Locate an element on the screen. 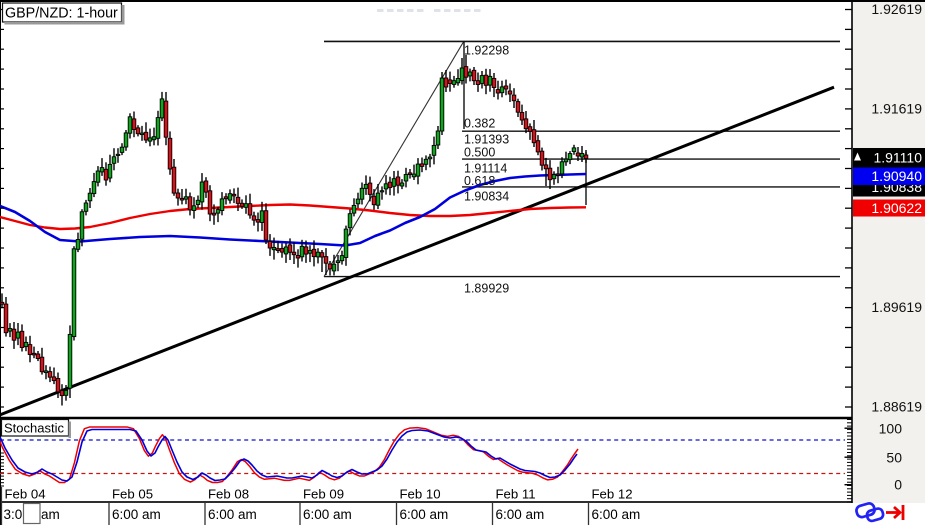 Image resolution: width=925 pixels, height=525 pixels. svg-text: 1.91619 is located at coordinates (896, 108).